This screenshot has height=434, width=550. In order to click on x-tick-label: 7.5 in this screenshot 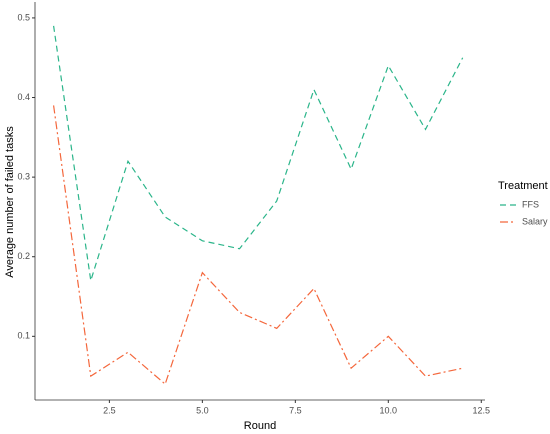, I will do `click(295, 410)`.